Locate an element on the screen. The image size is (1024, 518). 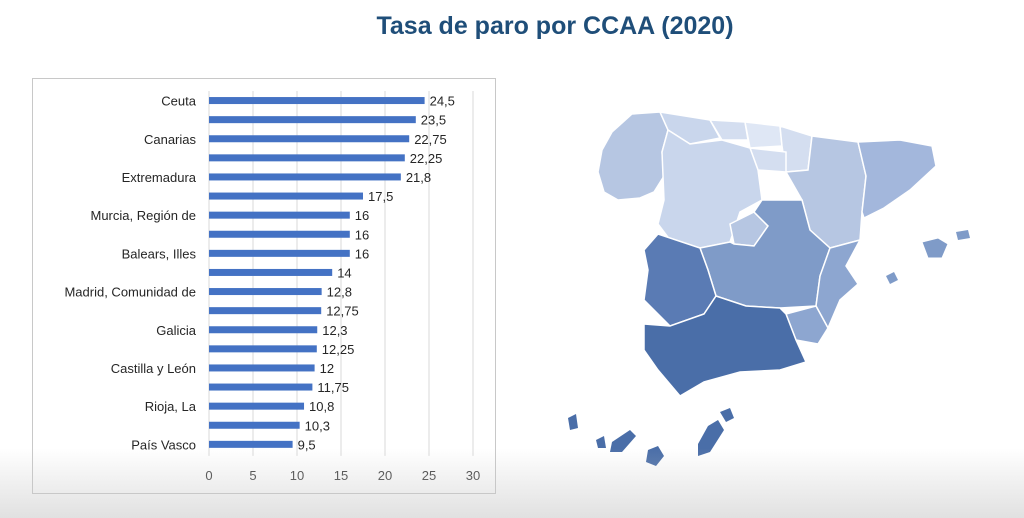
category-label: Murcia, Región de is located at coordinates (144, 215).